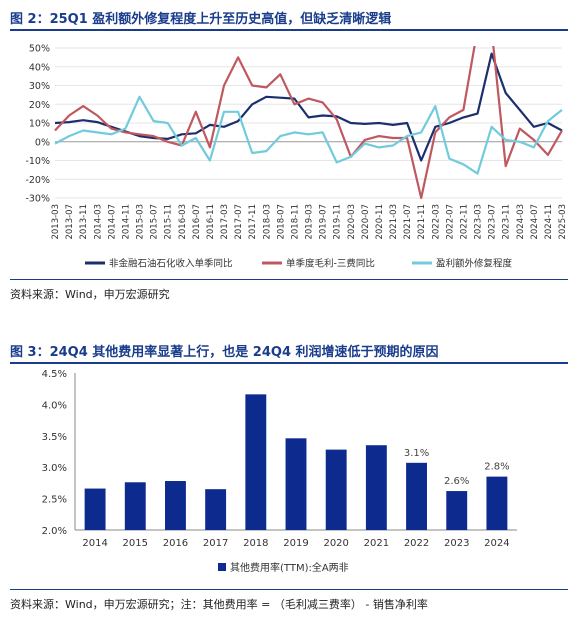  What do you see at coordinates (54, 374) in the screenshot?
I see `y-tick-label: 4.5%` at bounding box center [54, 374].